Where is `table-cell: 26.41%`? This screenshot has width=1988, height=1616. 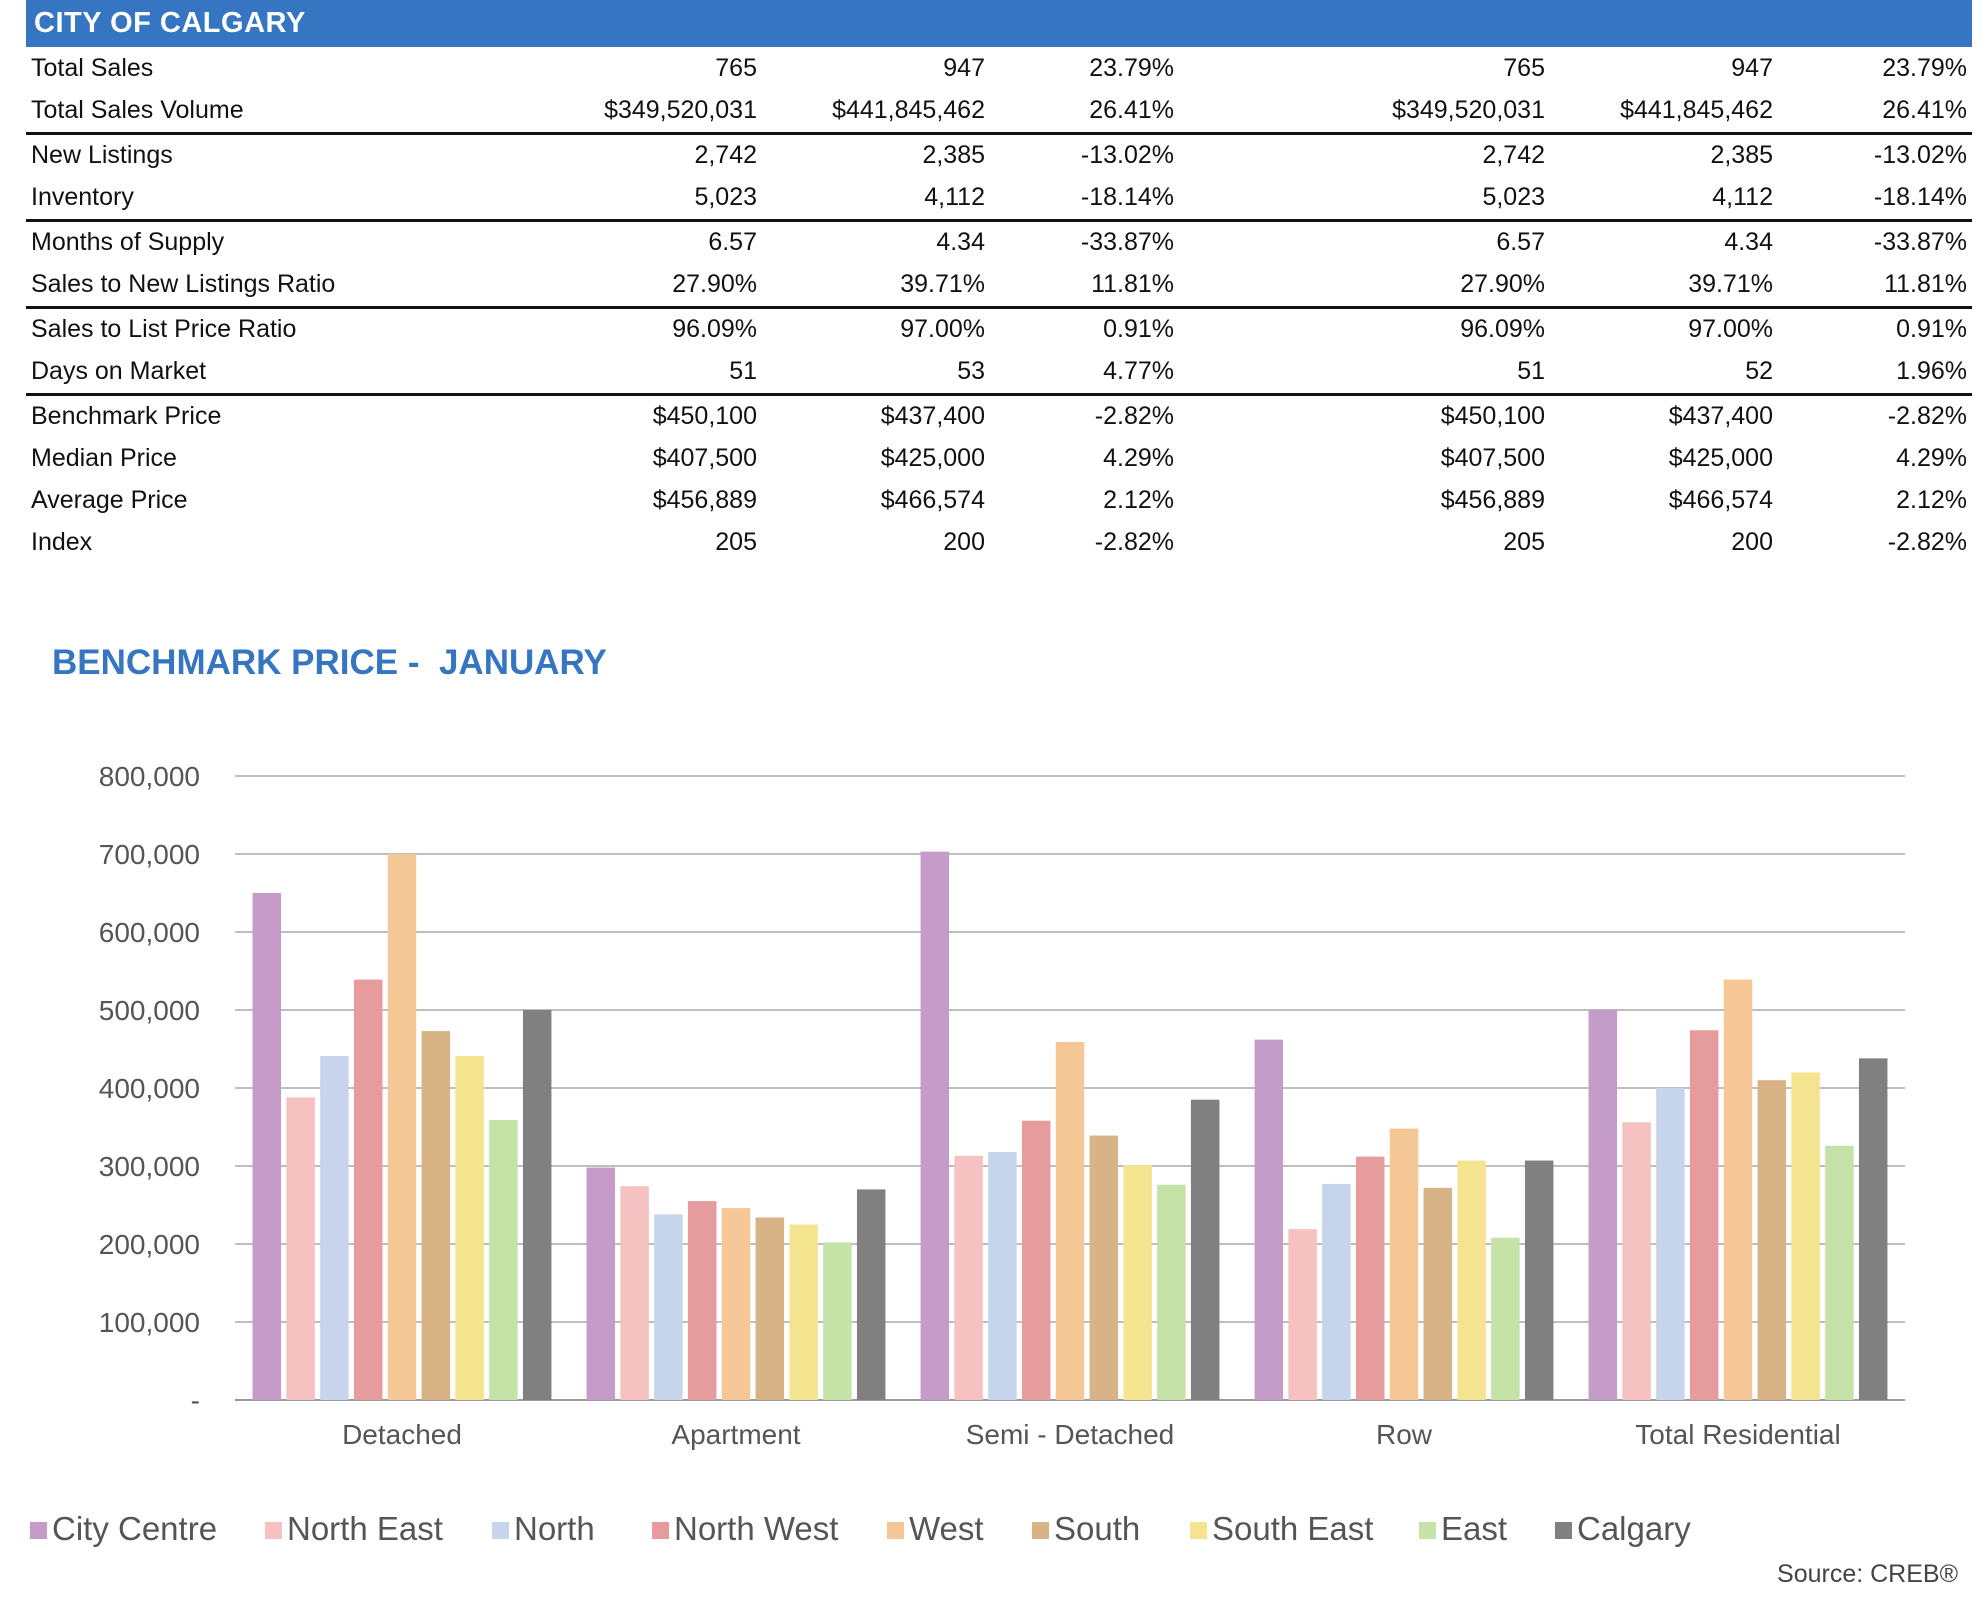 table-cell: 26.41% is located at coordinates (1131, 110).